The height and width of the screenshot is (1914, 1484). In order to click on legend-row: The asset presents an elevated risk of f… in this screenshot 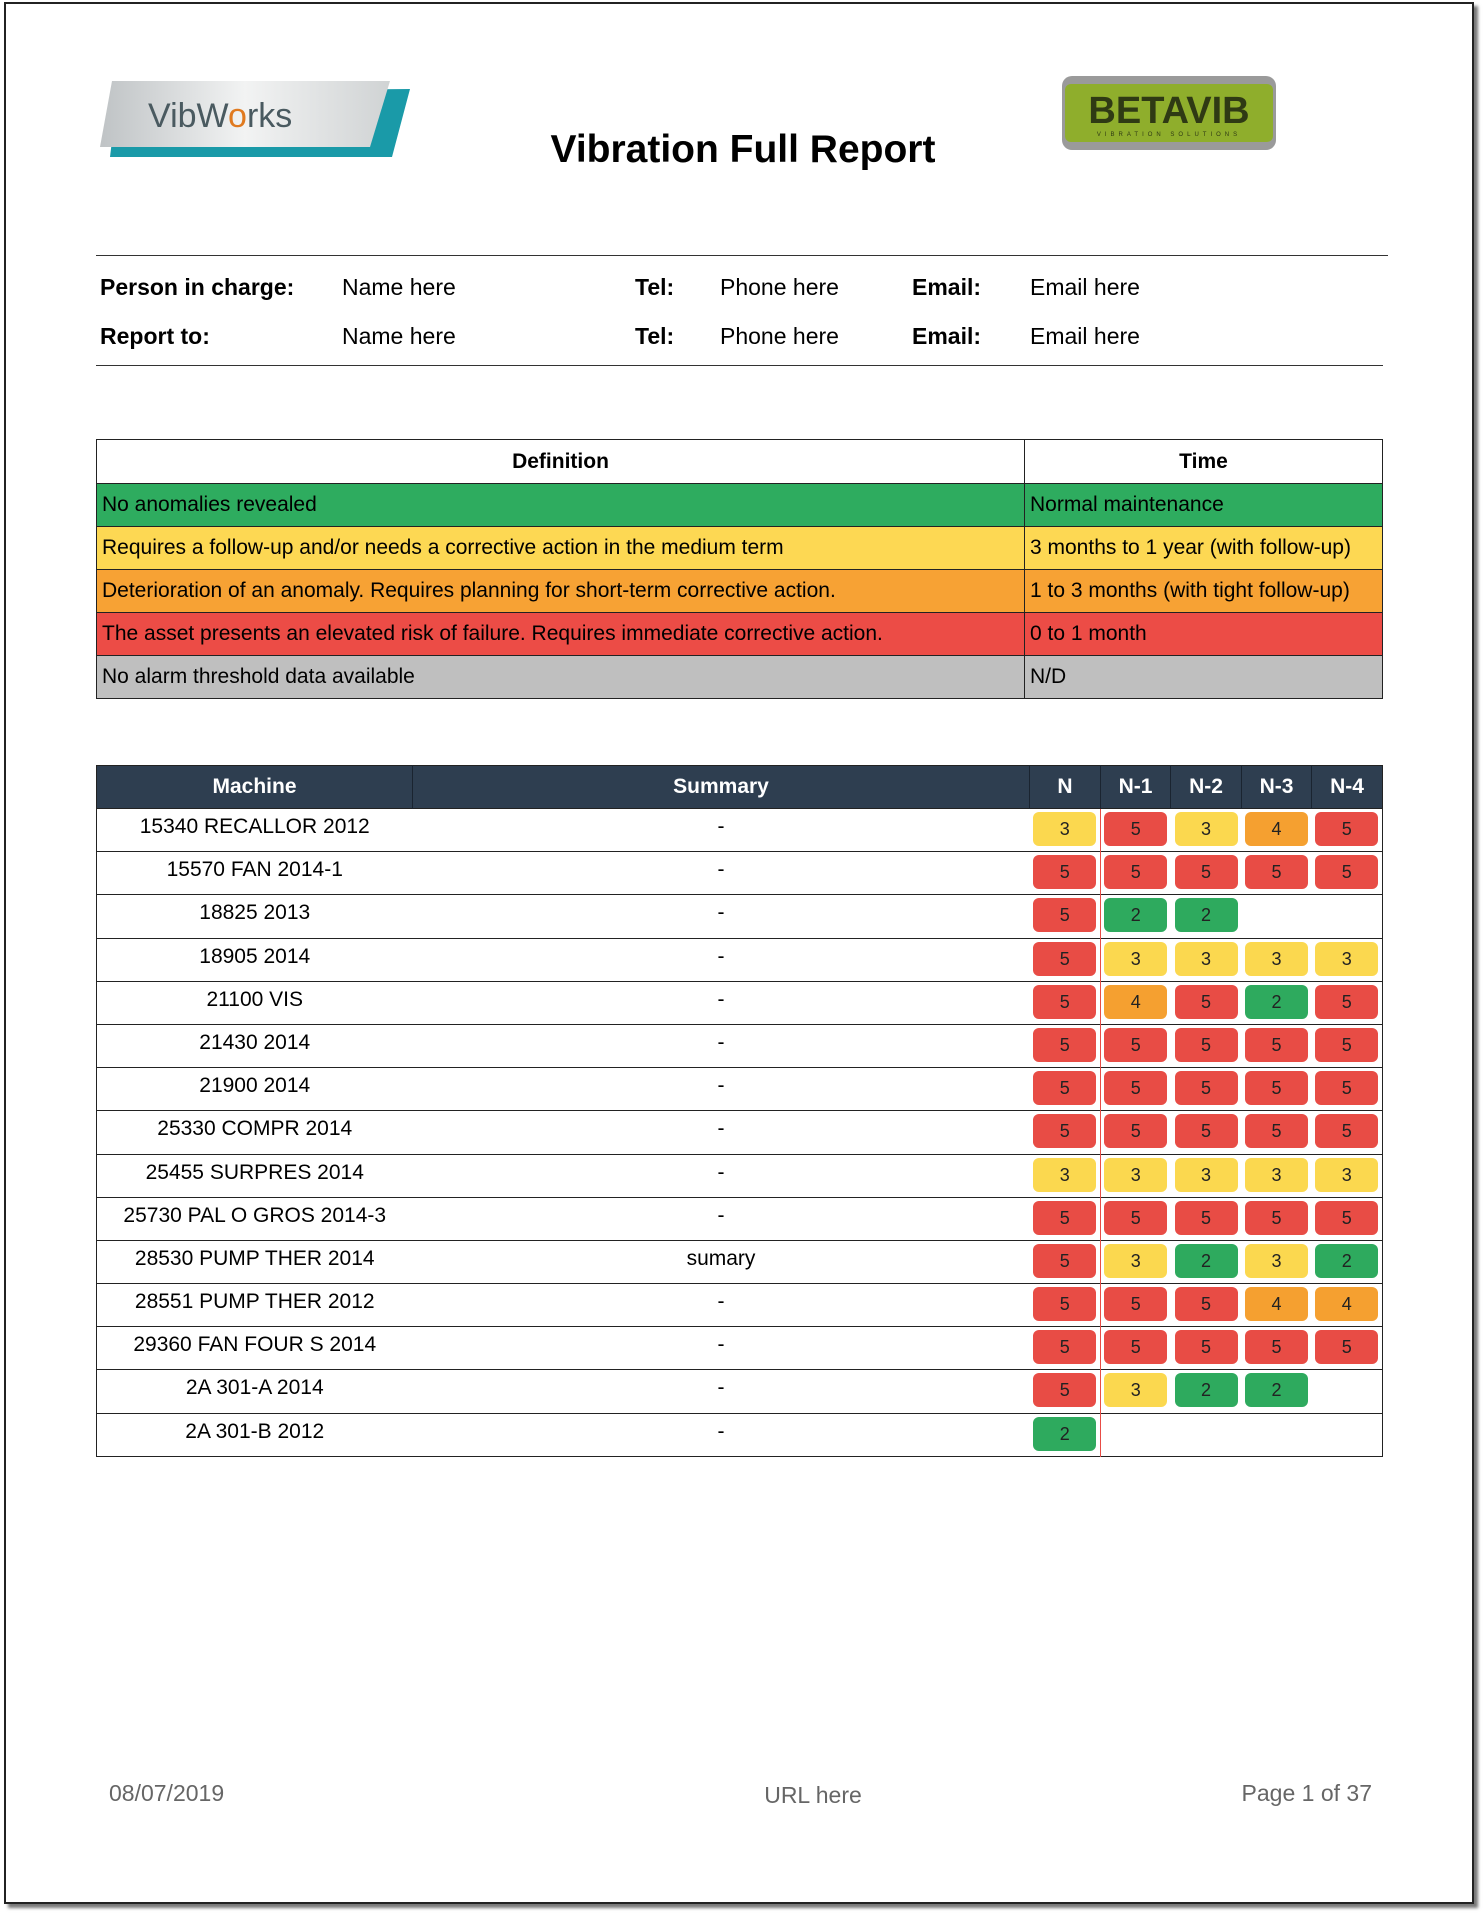, I will do `click(739, 634)`.